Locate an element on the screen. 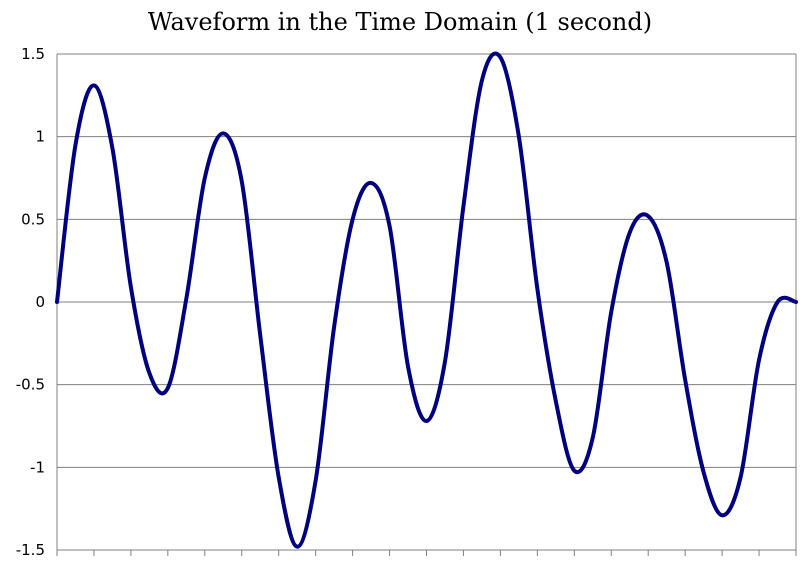  y-tick-label: 0.5 is located at coordinates (33, 219).